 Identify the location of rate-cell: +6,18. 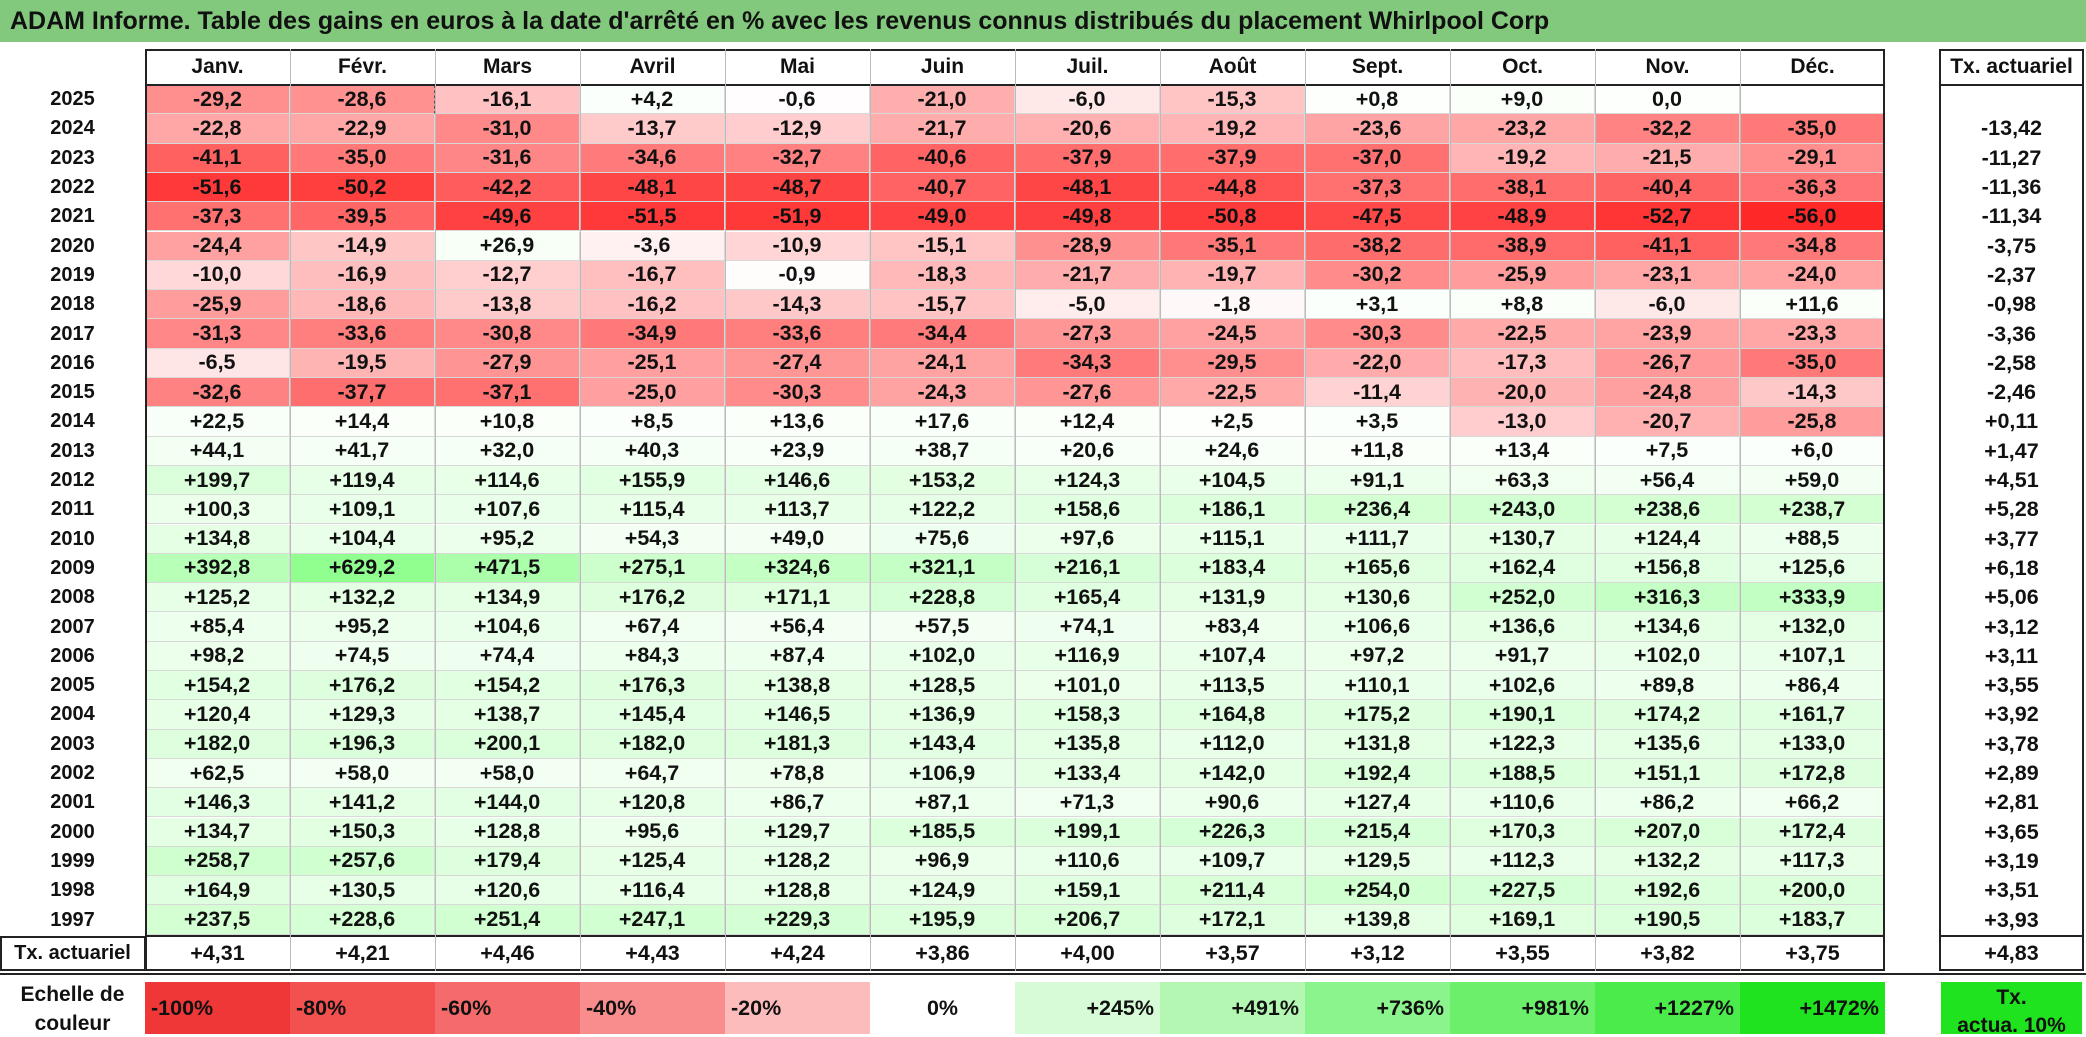
(2011, 567).